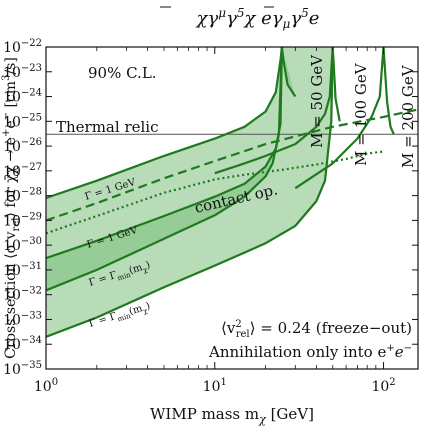 The width and height of the screenshot is (436, 428). I want to click on y-tick-label-8: 10−30, so click(22, 245).